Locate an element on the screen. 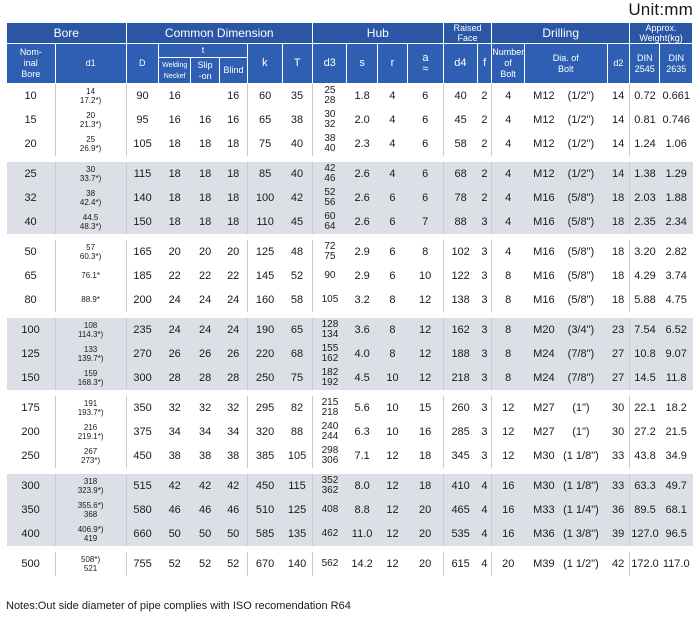  d3-cell: 298 306 is located at coordinates (329, 455).